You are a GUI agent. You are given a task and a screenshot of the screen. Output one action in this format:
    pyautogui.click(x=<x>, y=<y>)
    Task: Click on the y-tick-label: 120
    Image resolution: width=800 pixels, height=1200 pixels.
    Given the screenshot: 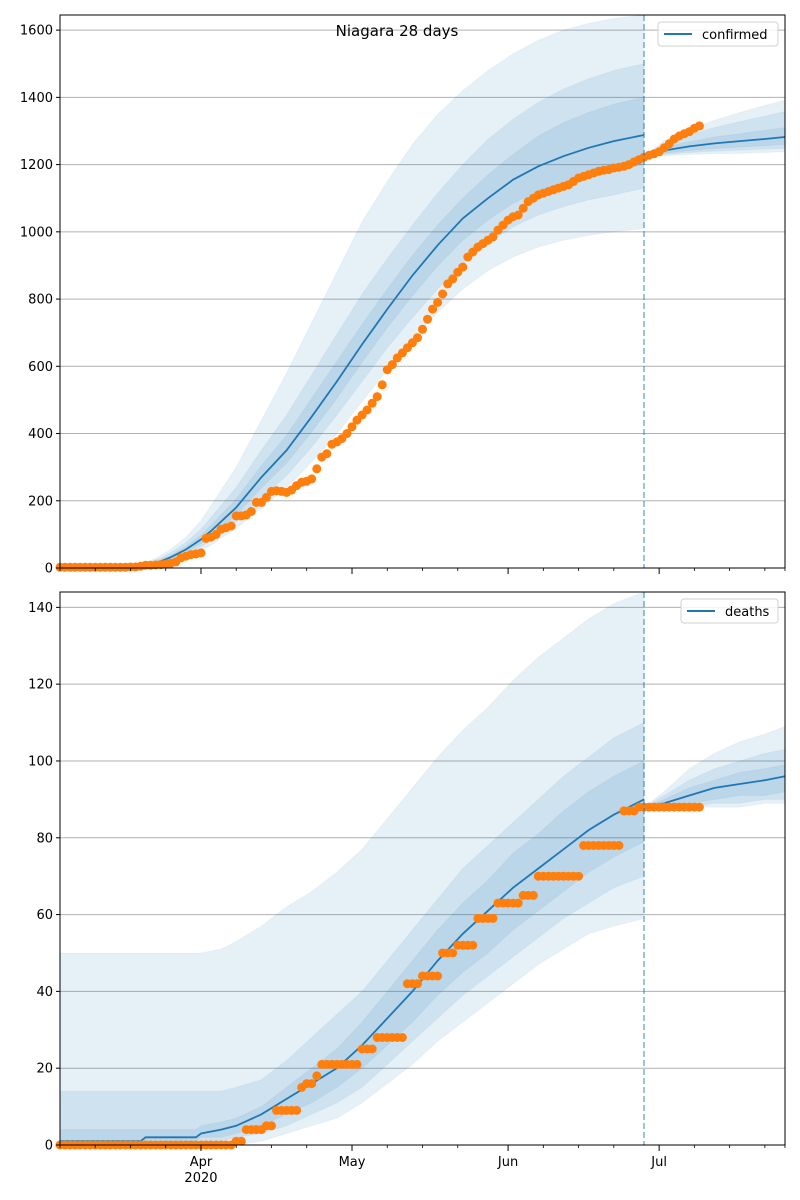 What is the action you would take?
    pyautogui.click(x=40, y=685)
    